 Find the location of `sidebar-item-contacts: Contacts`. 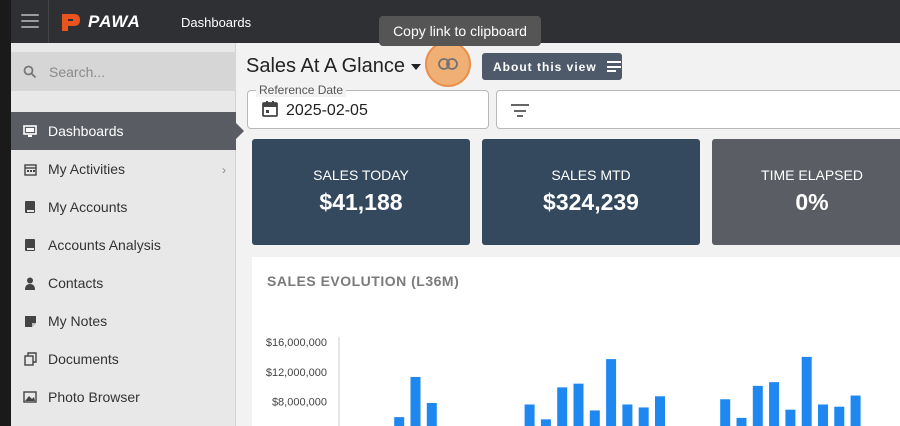

sidebar-item-contacts: Contacts is located at coordinates (123, 283).